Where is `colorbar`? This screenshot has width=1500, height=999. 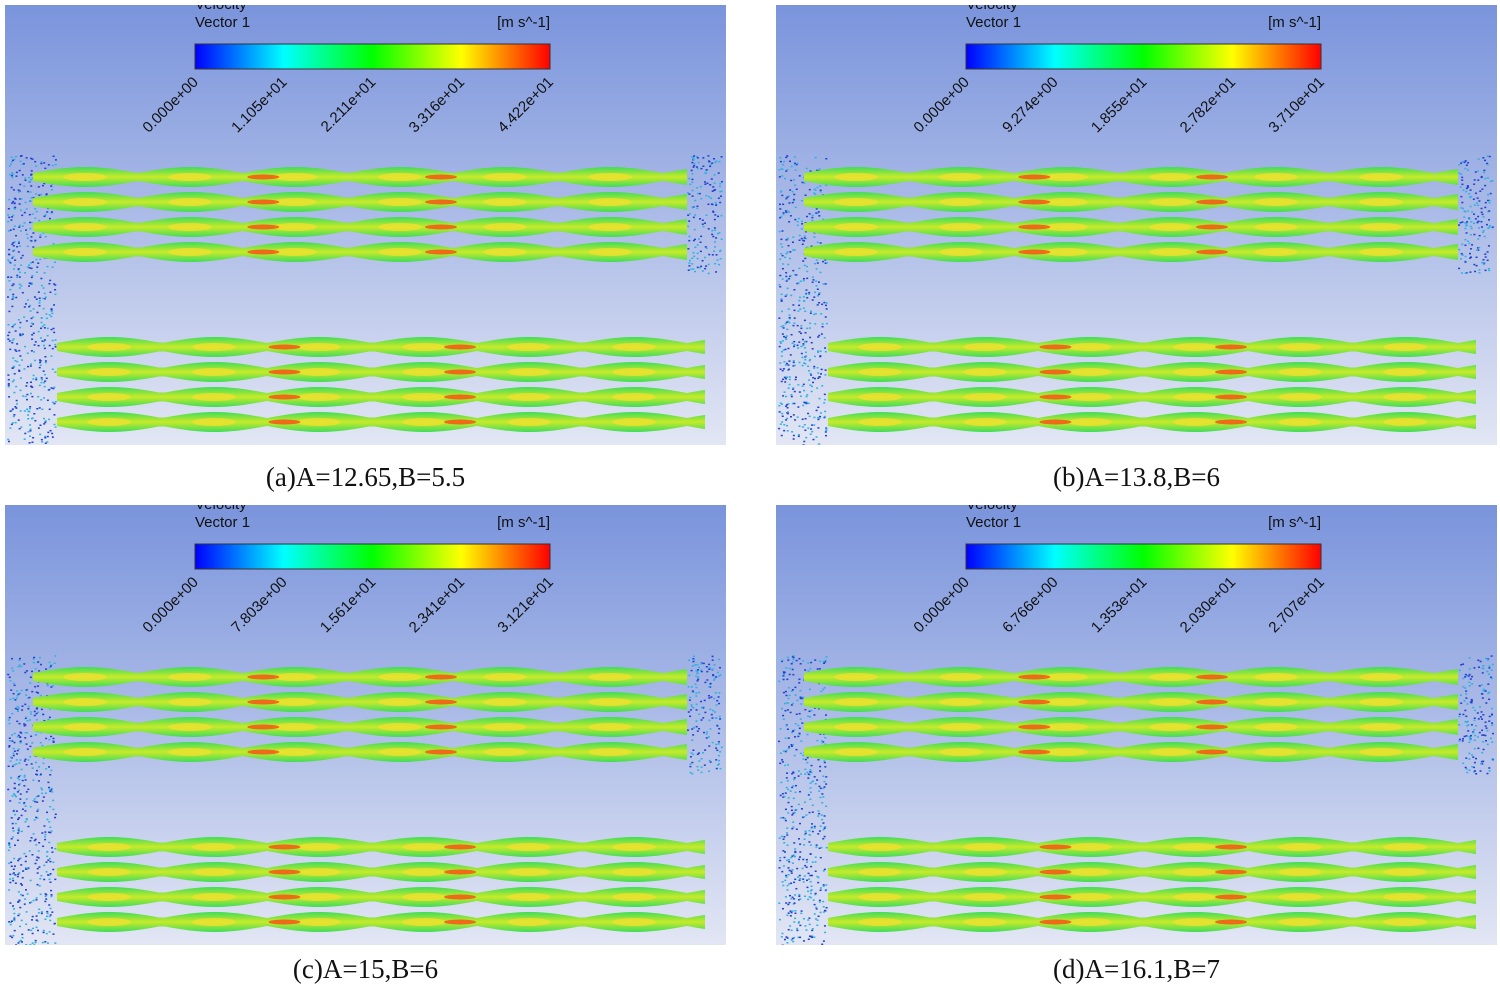 colorbar is located at coordinates (372, 56).